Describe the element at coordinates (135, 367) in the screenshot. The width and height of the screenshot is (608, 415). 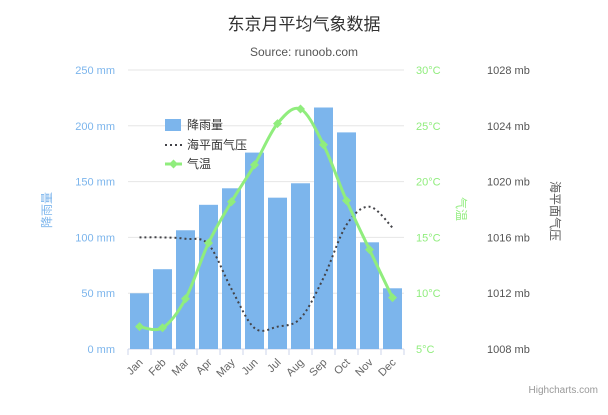
I see `x-axis-label-Jan: Jan` at that location.